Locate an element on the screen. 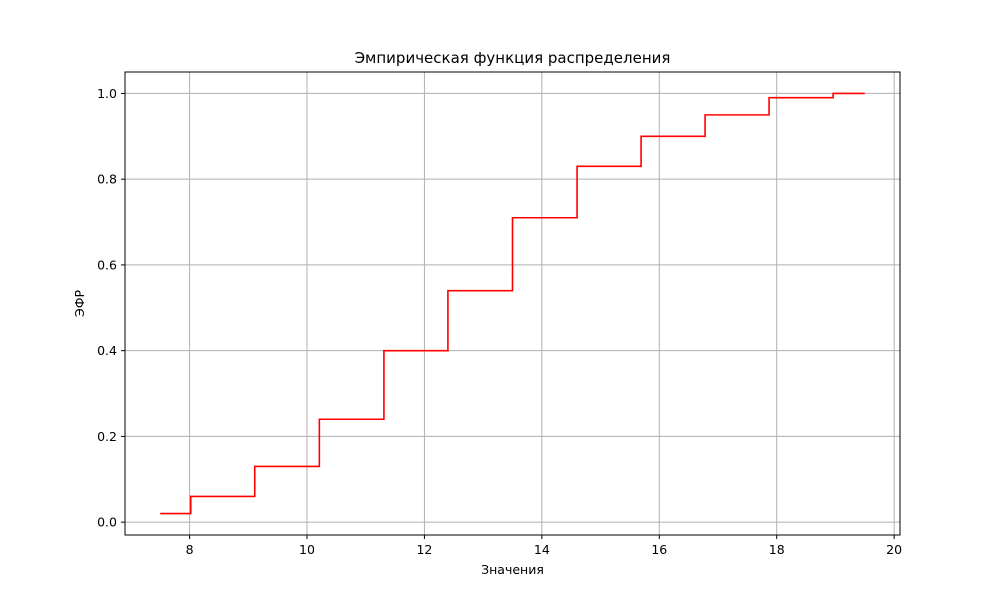 The height and width of the screenshot is (600, 1000). x-tick-label: 12 is located at coordinates (424, 549).